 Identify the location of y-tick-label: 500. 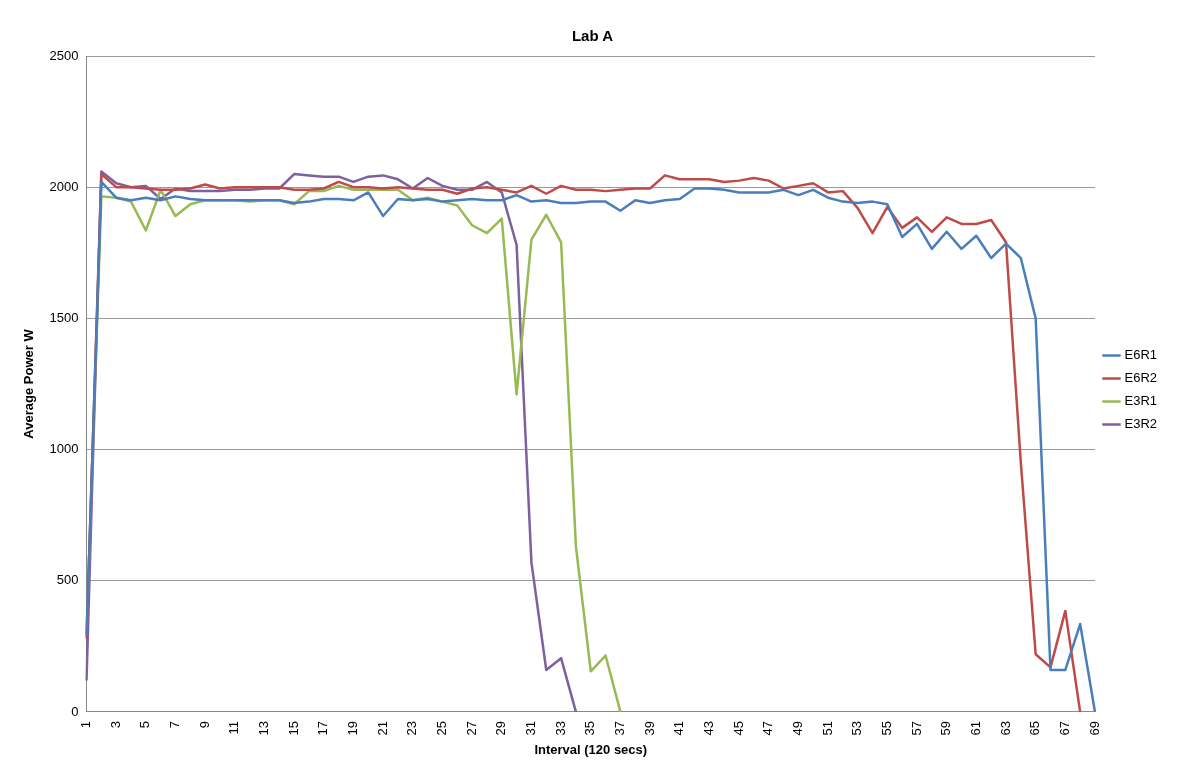
(67, 580).